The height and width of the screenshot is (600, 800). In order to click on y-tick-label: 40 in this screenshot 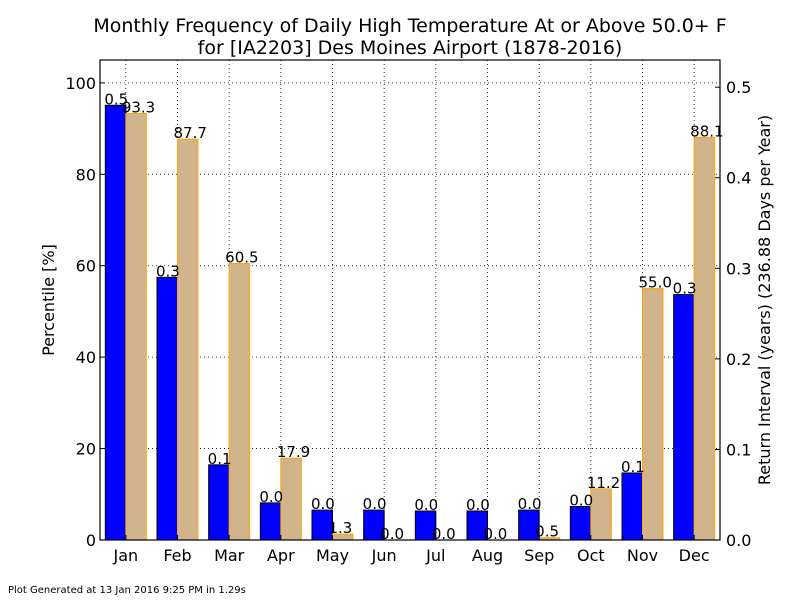, I will do `click(86, 357)`.